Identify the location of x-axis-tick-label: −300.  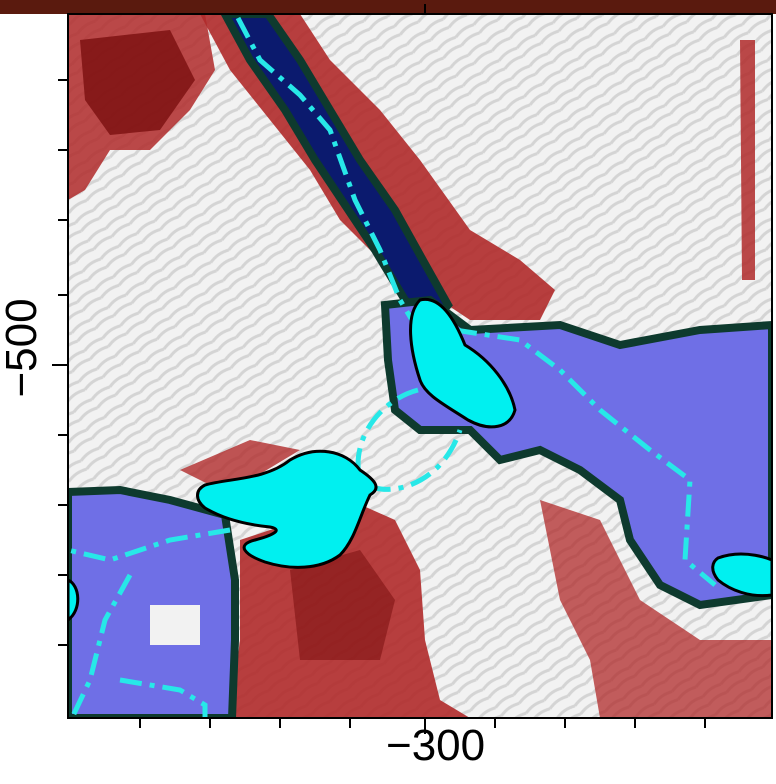
(436, 745).